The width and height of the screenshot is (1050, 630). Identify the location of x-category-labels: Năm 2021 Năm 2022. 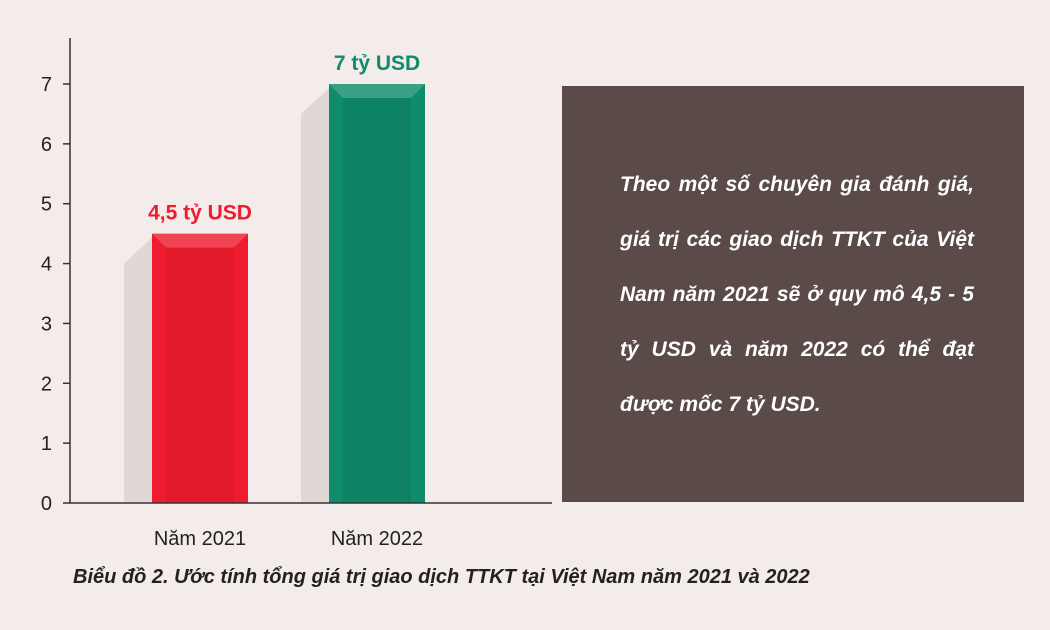
(288, 539).